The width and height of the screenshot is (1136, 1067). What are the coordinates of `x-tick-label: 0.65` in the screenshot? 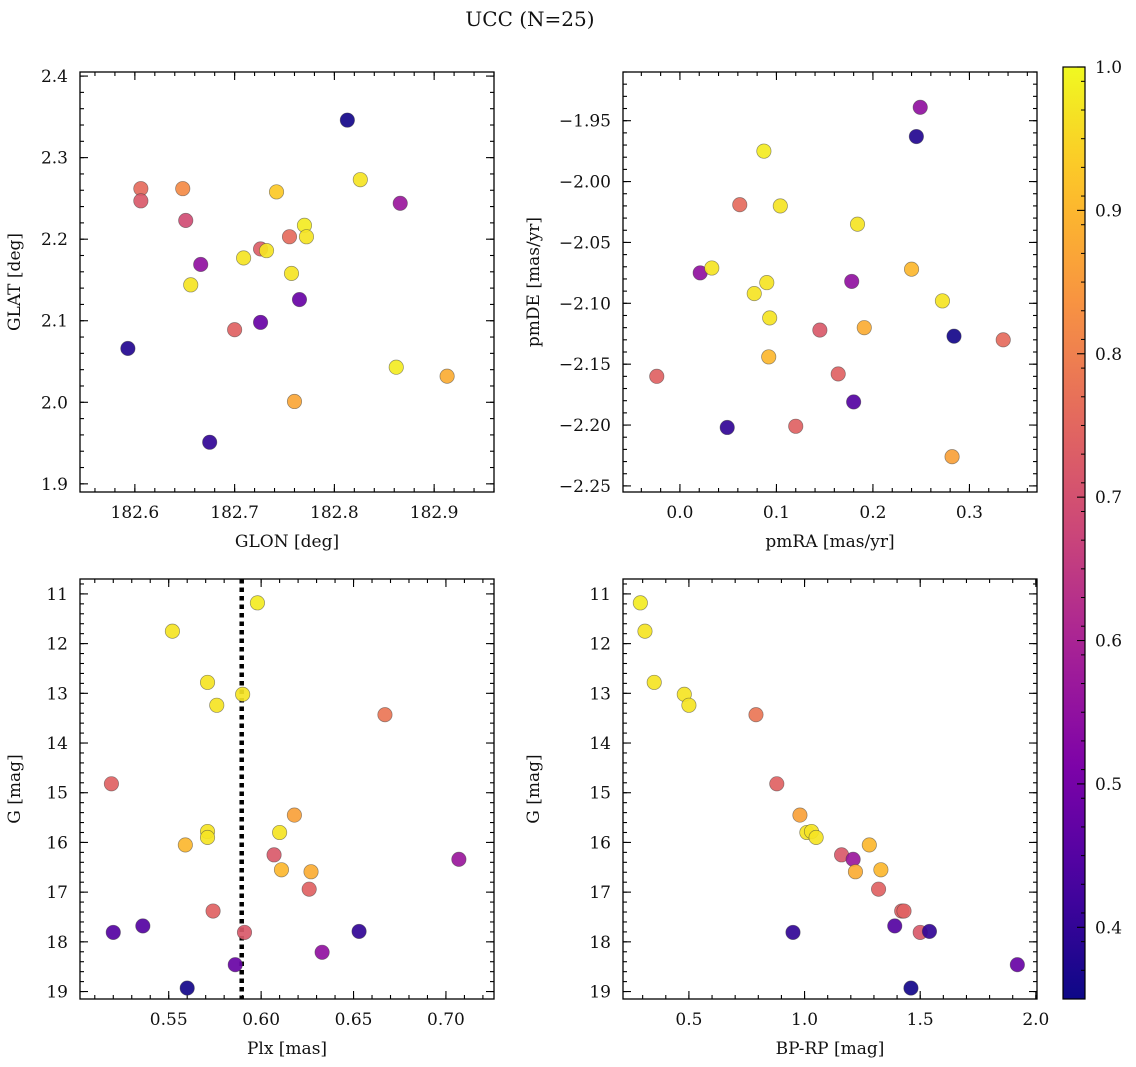 It's located at (354, 1020).